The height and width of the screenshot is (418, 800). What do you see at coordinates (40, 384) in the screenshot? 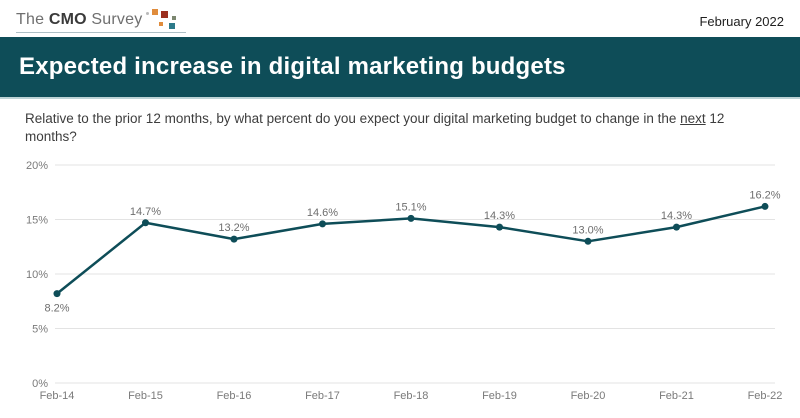
I see `y-tick-label: 0%` at bounding box center [40, 384].